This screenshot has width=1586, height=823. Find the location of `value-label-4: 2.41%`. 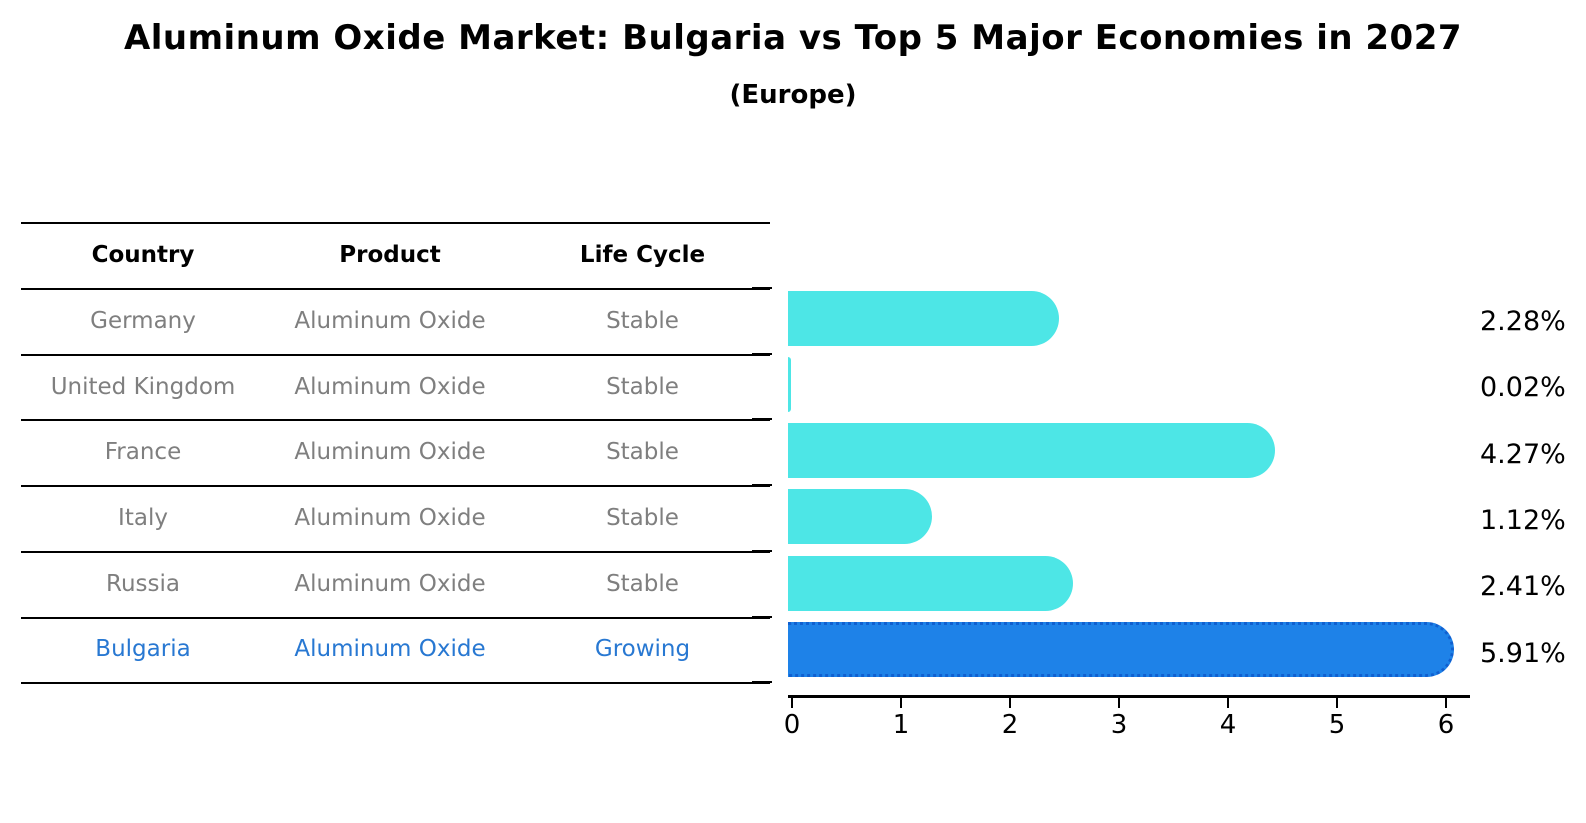

value-label-4: 2.41% is located at coordinates (1523, 587).